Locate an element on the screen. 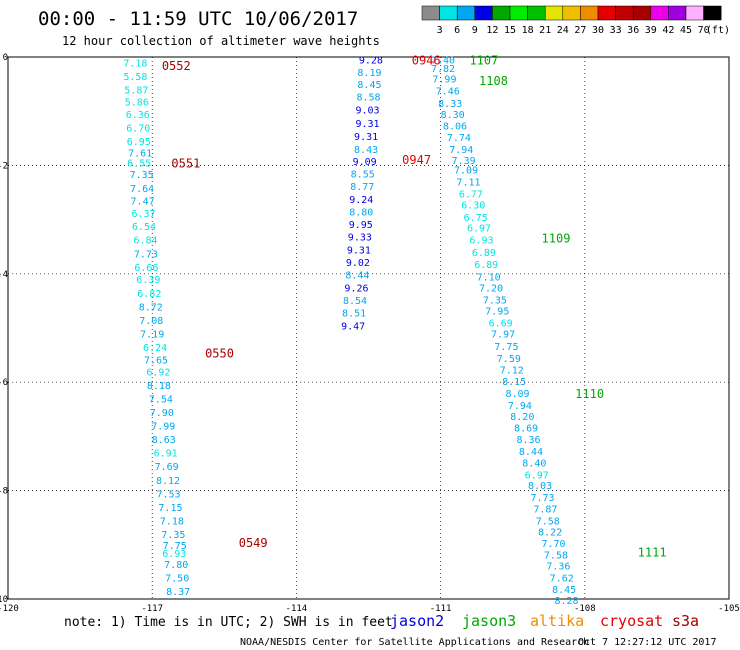 Image resolution: width=740 pixels, height=650 pixels. wave-height-value: 7.61 is located at coordinates (140, 153).